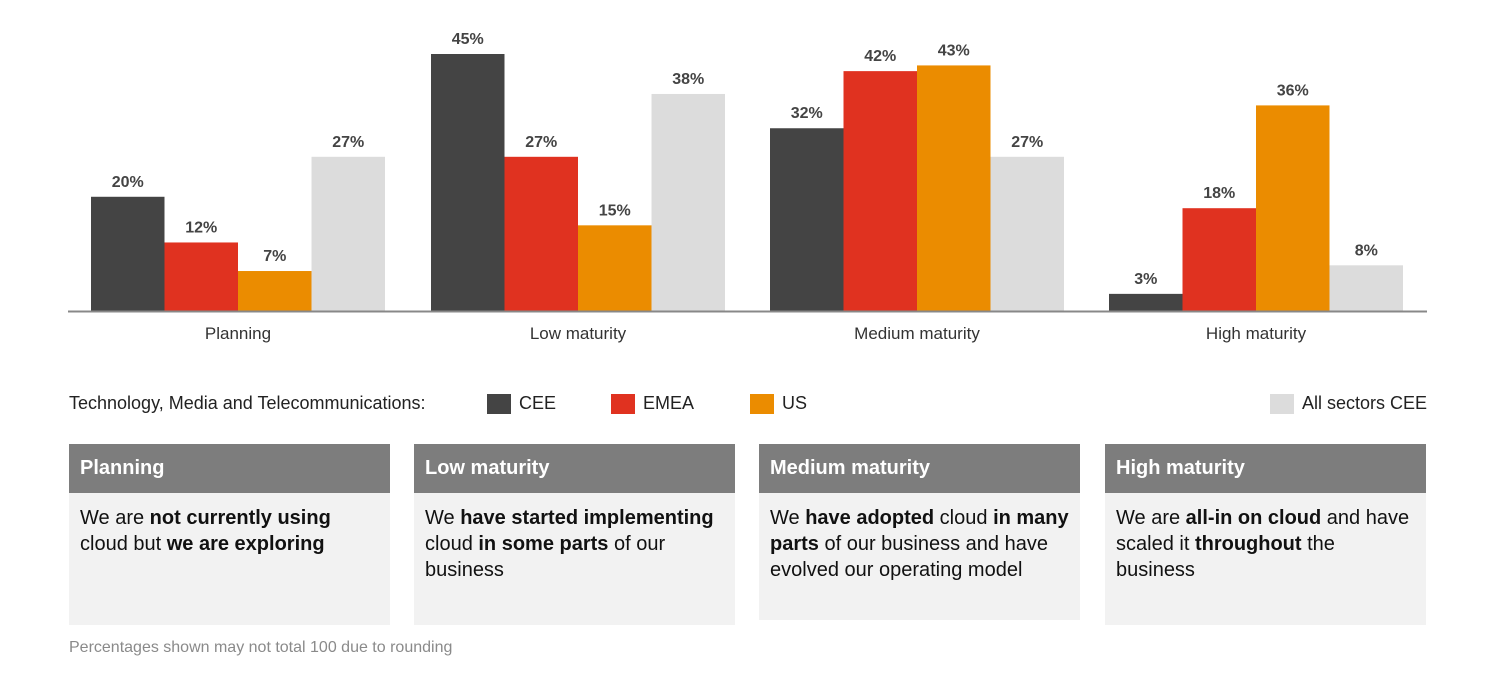  I want to click on bar-low-maturity-all-sectors-cee, so click(688, 202).